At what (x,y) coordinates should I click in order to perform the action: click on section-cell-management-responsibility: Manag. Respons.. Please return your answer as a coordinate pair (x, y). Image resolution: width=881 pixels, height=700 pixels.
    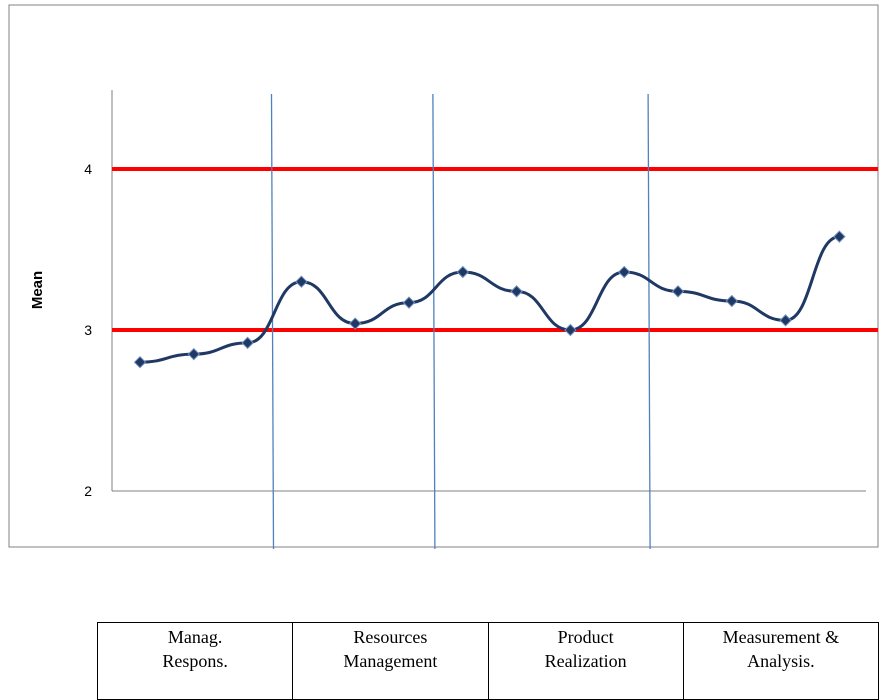
    Looking at the image, I should click on (195, 661).